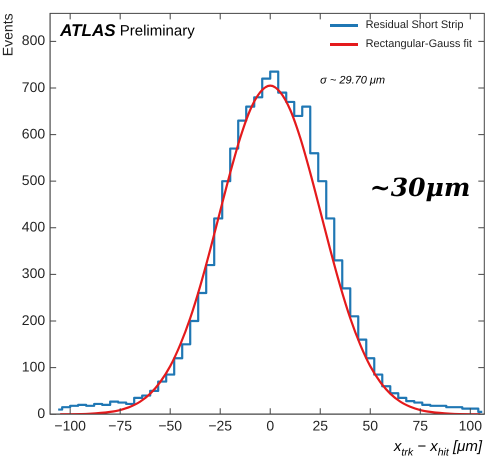  Describe the element at coordinates (34, 273) in the screenshot. I see `y-tick-label: 300` at that location.